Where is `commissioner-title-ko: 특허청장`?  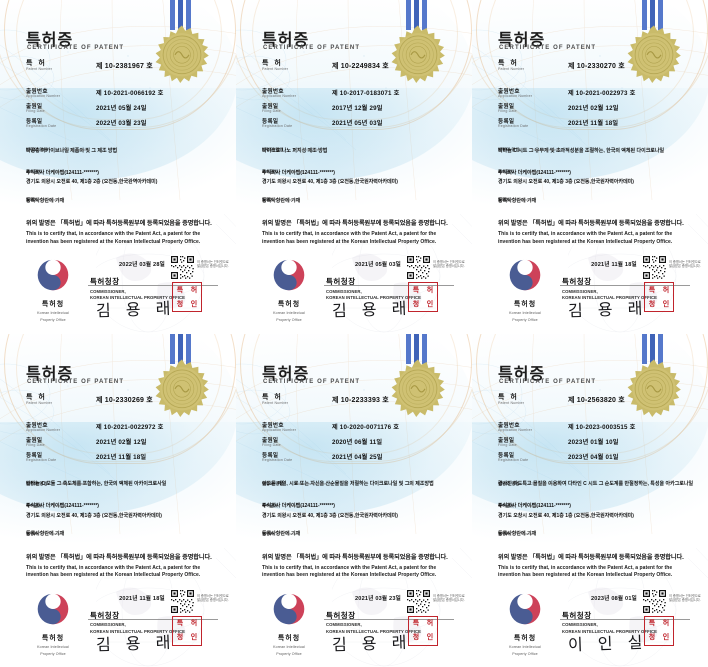 commissioner-title-ko: 특허청장 is located at coordinates (577, 615).